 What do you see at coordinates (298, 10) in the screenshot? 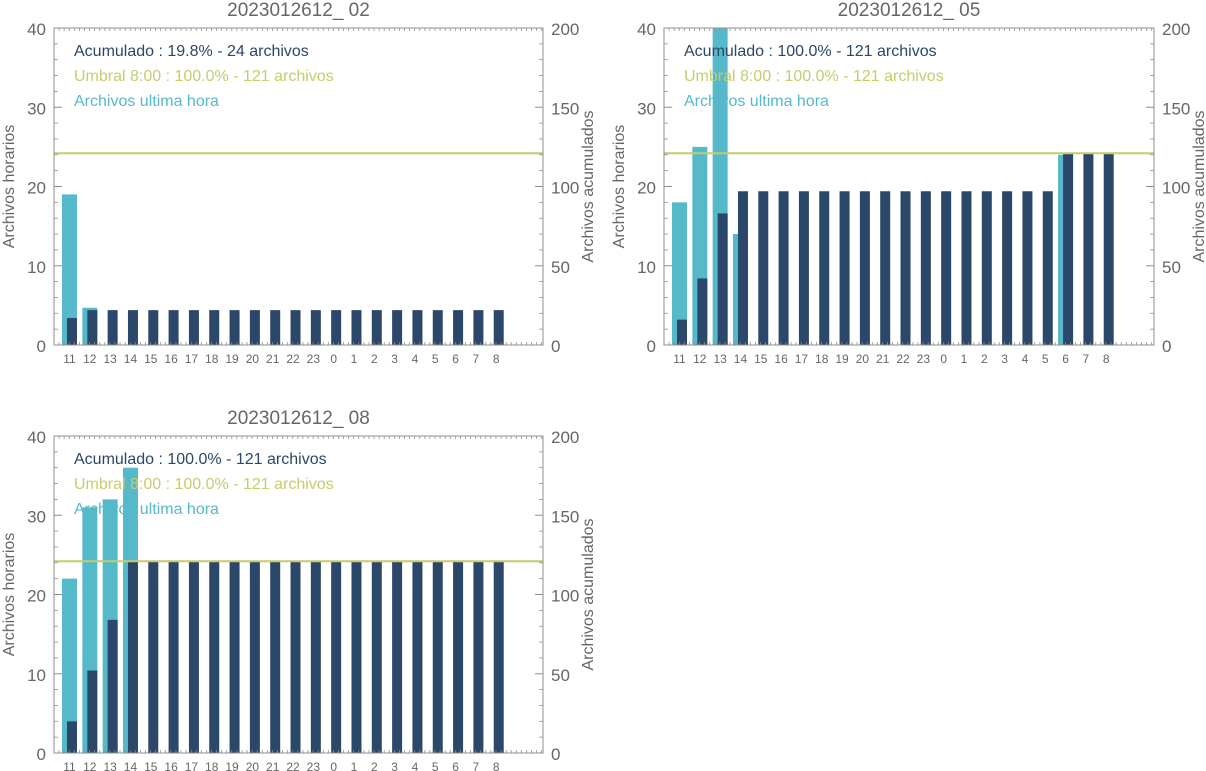
I see `chart-title: 2023012612_ 02` at bounding box center [298, 10].